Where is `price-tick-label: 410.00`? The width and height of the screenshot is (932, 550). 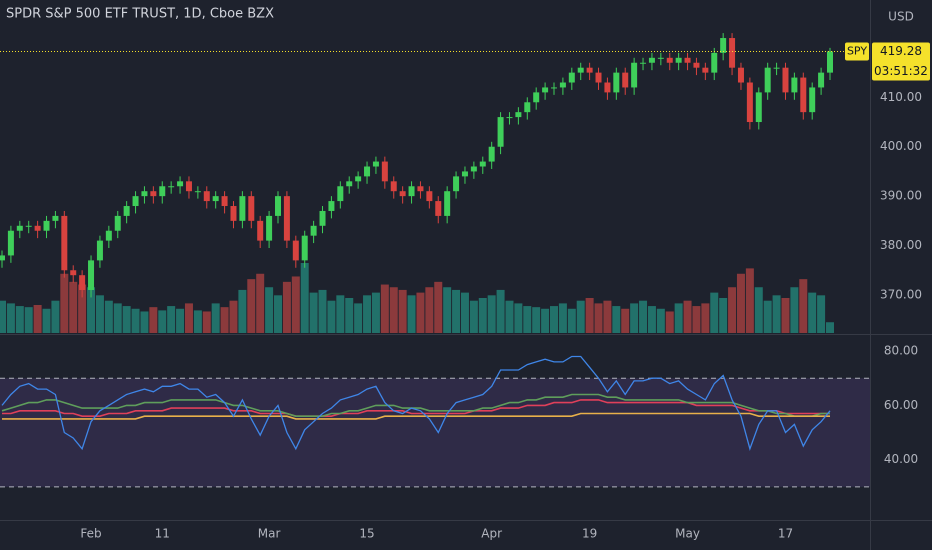 price-tick-label: 410.00 is located at coordinates (901, 97).